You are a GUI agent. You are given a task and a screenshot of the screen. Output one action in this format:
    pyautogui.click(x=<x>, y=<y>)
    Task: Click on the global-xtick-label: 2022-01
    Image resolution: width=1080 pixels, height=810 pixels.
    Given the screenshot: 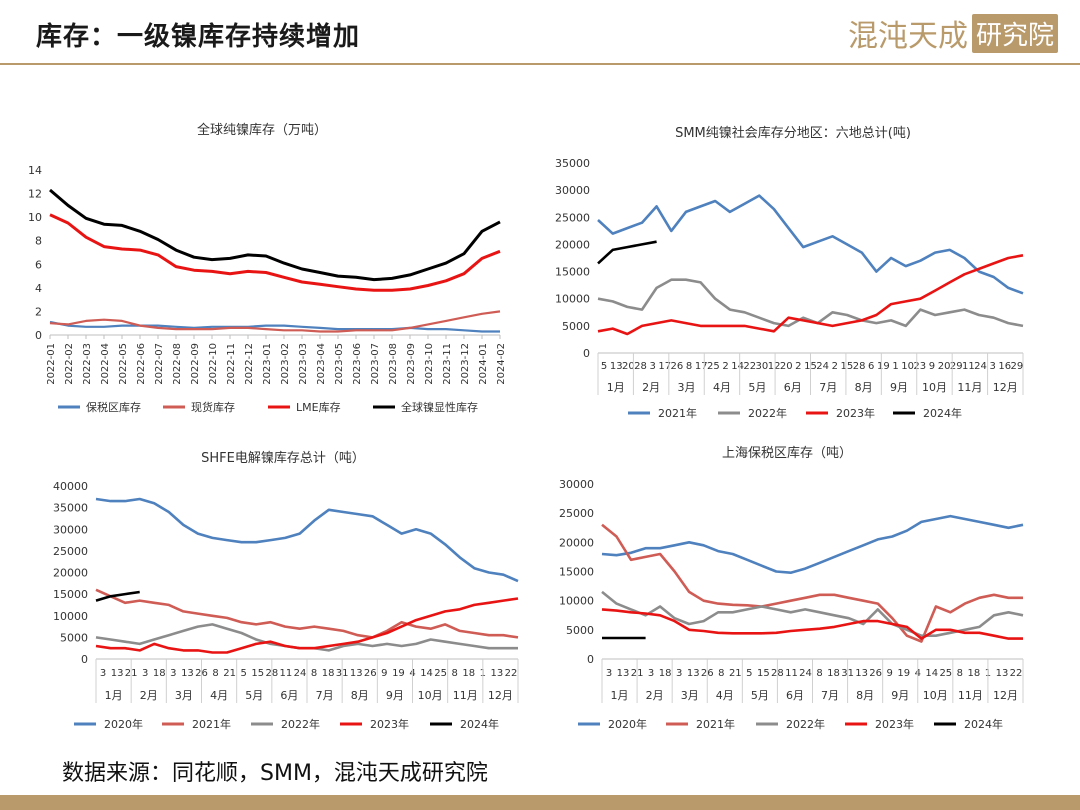 What is the action you would take?
    pyautogui.click(x=51, y=364)
    